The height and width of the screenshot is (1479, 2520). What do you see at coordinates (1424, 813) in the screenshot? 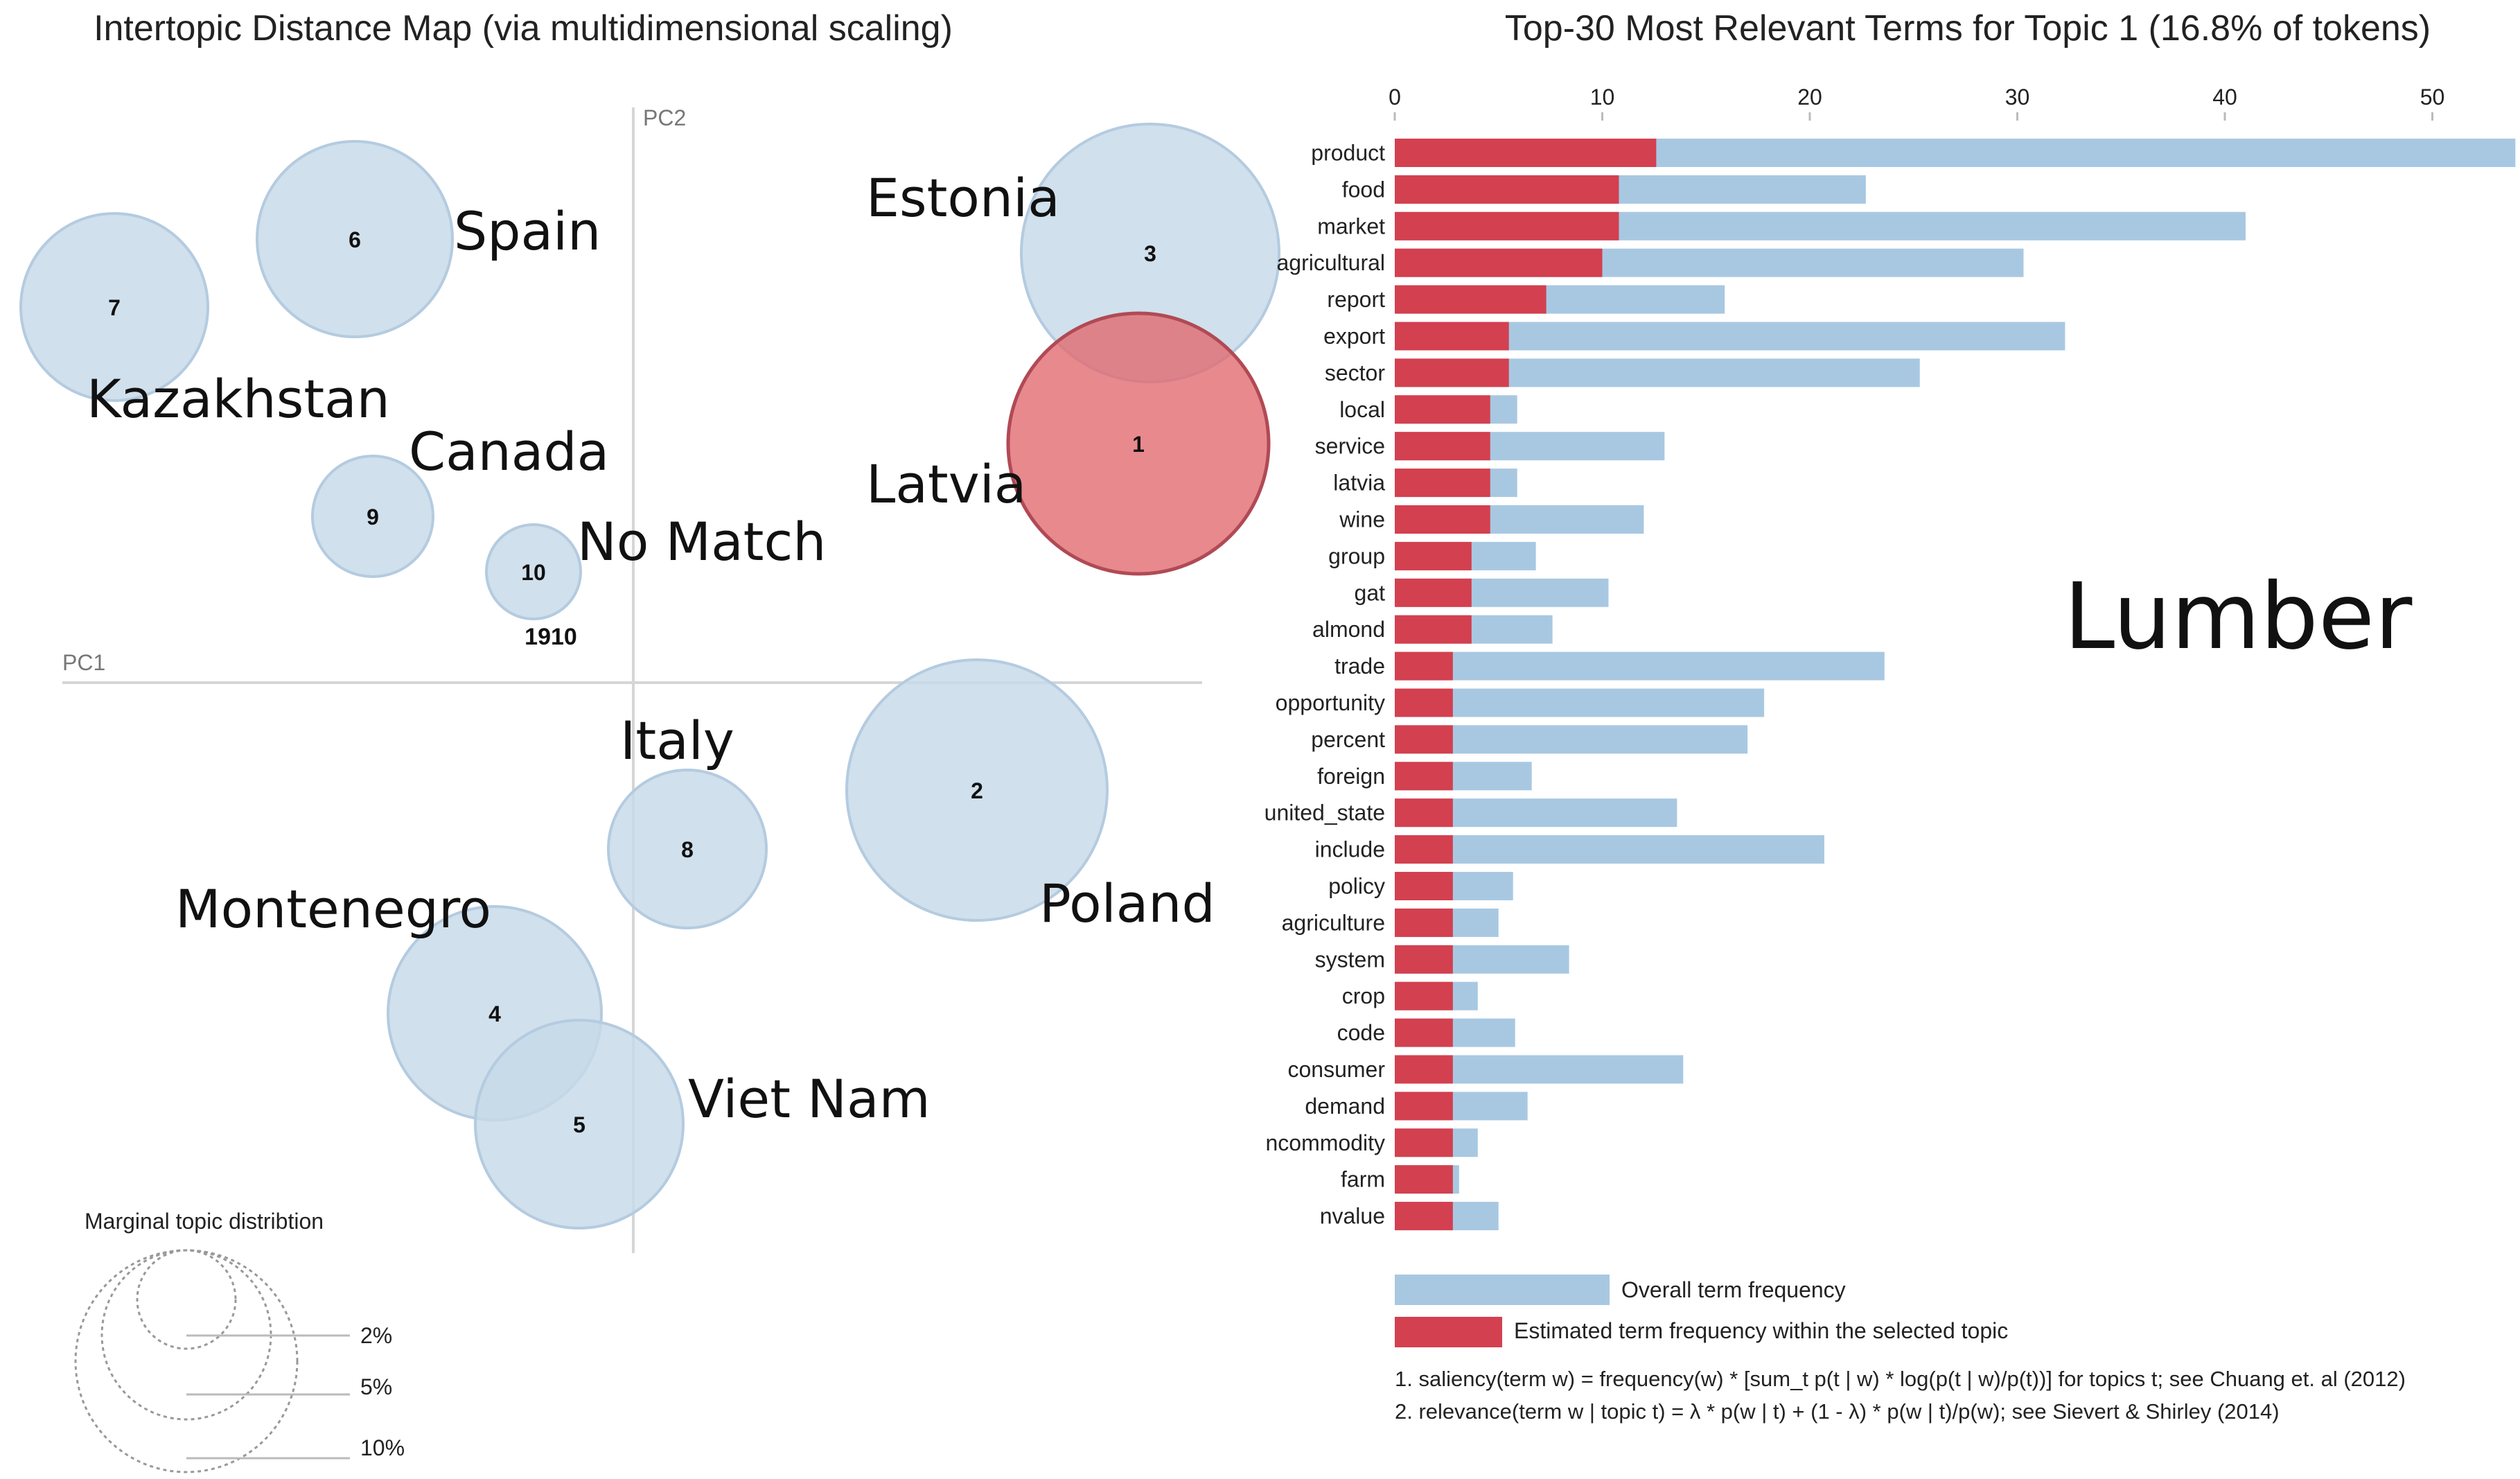
I see `topic-bar-united_state` at bounding box center [1424, 813].